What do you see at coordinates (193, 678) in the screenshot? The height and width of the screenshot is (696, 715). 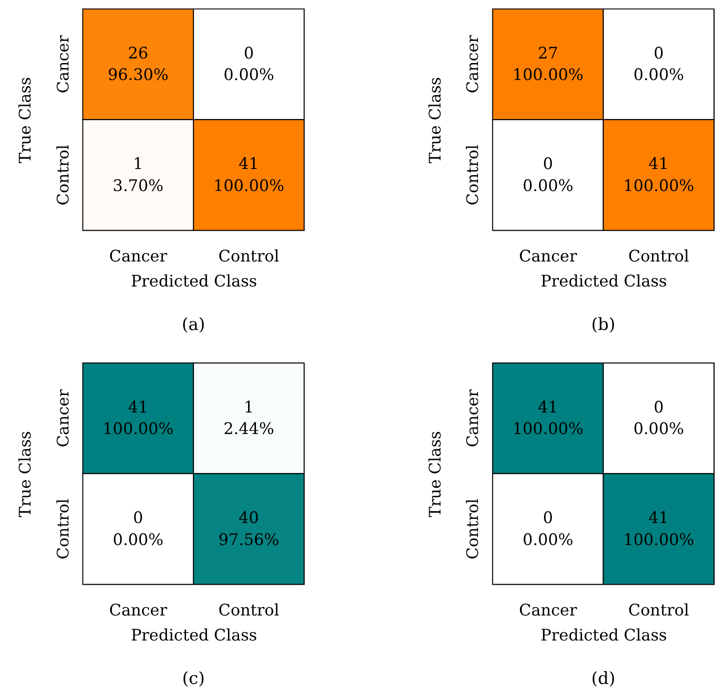 I see `text: (c)` at bounding box center [193, 678].